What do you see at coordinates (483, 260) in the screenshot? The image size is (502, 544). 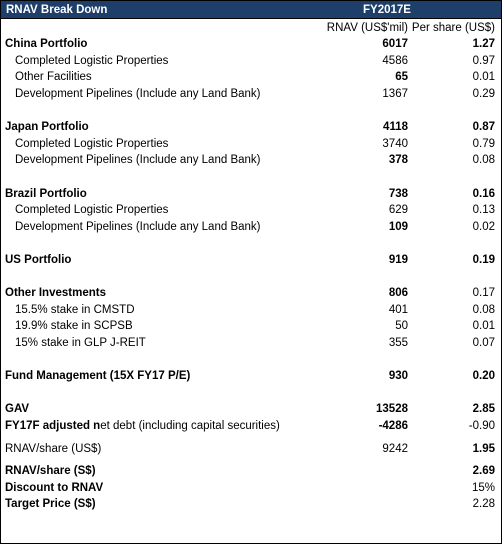 I see `per-share-value: 0.19` at bounding box center [483, 260].